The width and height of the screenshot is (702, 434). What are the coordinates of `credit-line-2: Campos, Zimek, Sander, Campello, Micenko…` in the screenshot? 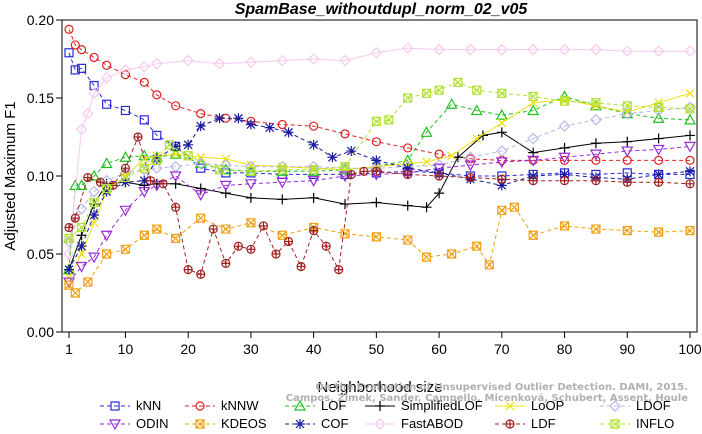 It's located at (487, 398).